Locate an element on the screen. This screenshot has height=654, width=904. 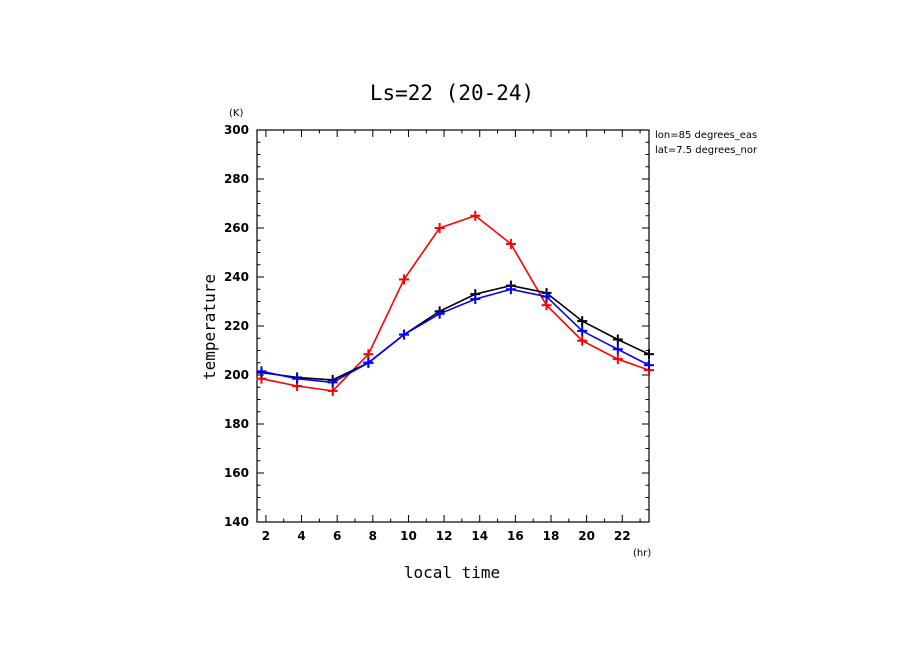
x-tick-label: 12 is located at coordinates (444, 536).